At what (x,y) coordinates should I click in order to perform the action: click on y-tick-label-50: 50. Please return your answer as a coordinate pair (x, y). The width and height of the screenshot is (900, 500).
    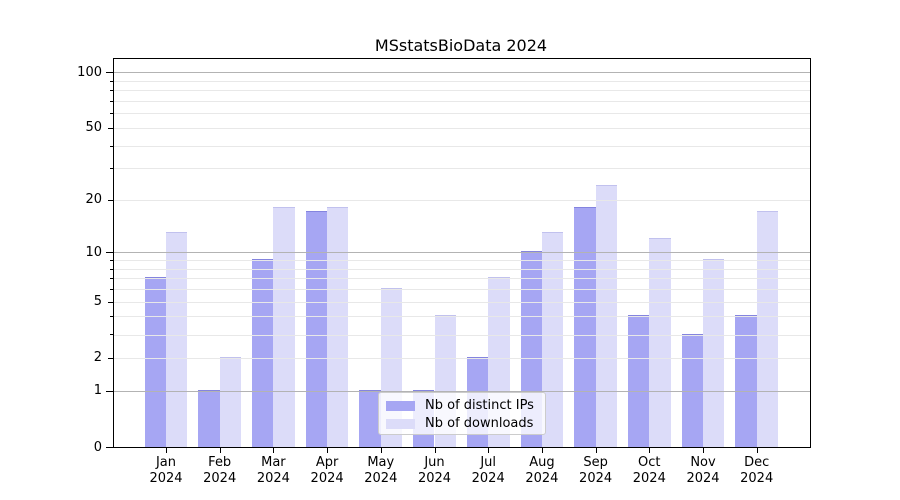
    Looking at the image, I should click on (93, 128).